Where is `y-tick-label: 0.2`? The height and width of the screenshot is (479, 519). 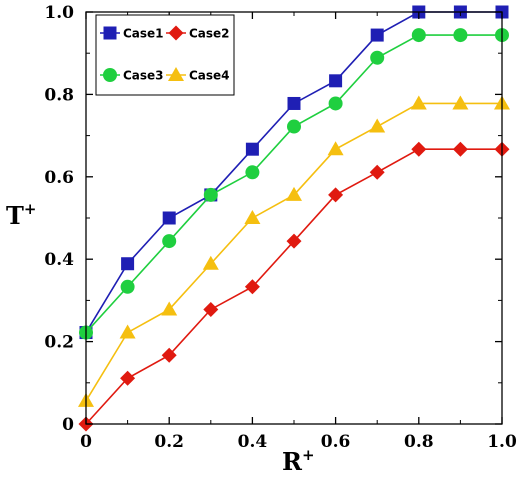 y-tick-label: 0.2 is located at coordinates (59, 343).